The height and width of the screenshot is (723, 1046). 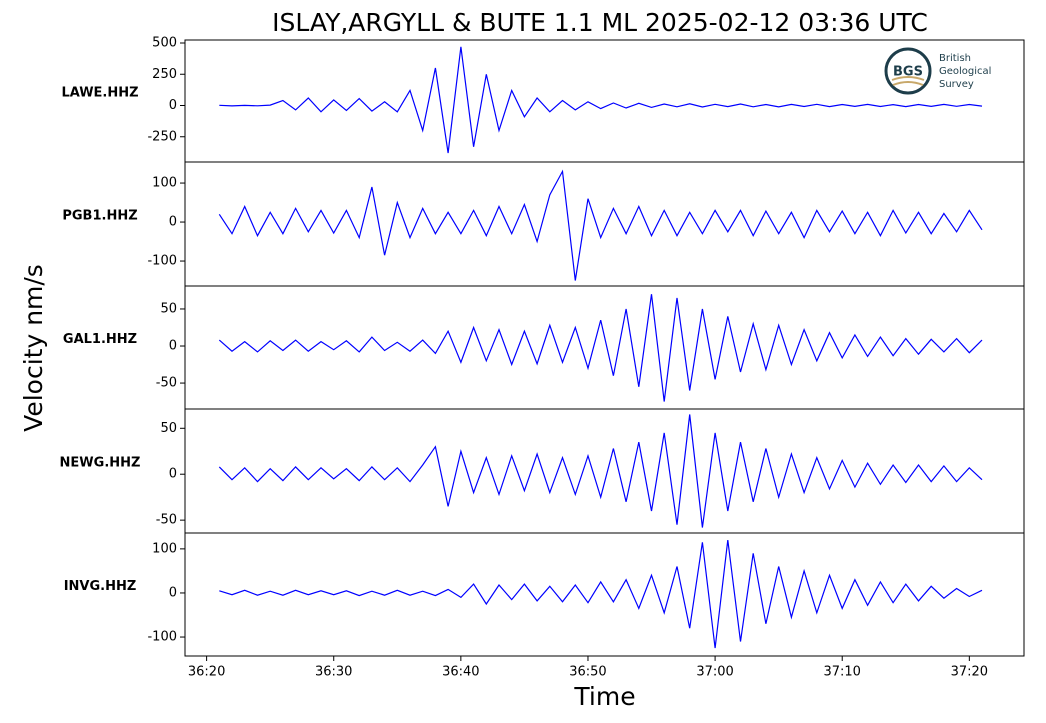 What do you see at coordinates (955, 58) in the screenshot?
I see `logo-text: British` at bounding box center [955, 58].